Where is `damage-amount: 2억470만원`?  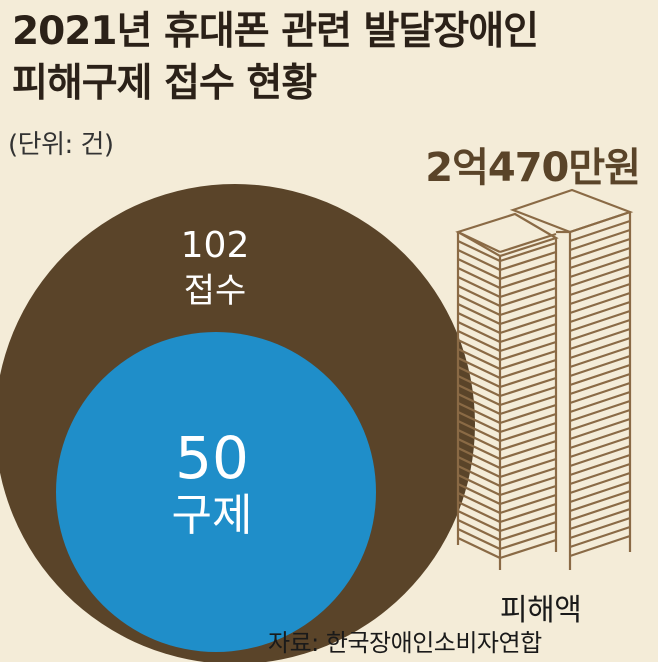 damage-amount: 2억470만원 is located at coordinates (533, 168).